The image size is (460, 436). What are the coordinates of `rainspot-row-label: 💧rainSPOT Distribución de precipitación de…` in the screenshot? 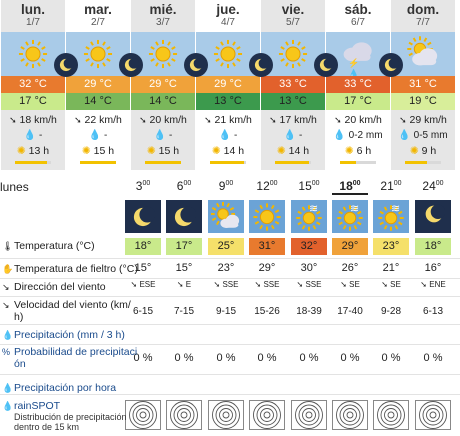 It's located at (64, 416).